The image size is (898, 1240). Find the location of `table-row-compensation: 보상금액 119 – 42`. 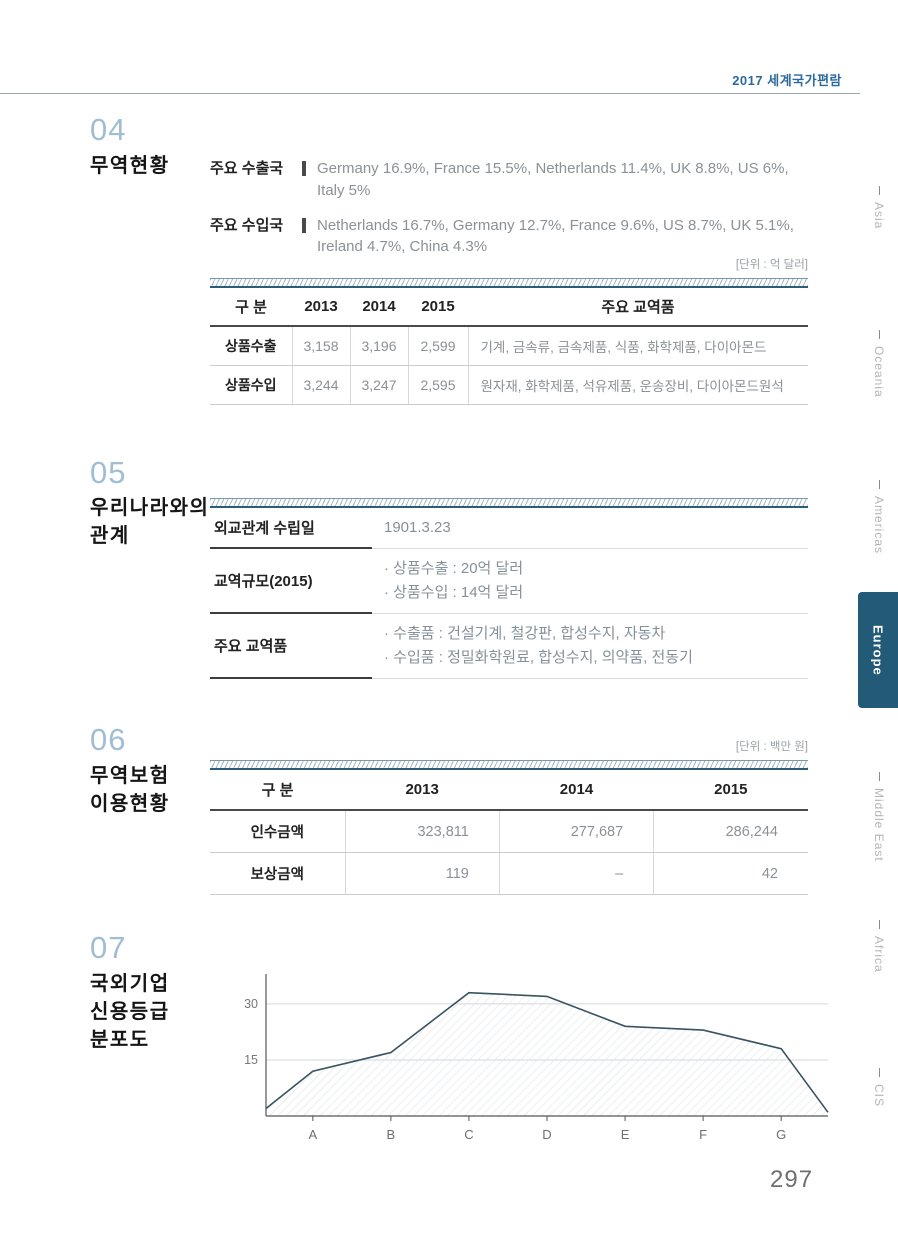

table-row-compensation: 보상금액 119 – 42 is located at coordinates (509, 873).